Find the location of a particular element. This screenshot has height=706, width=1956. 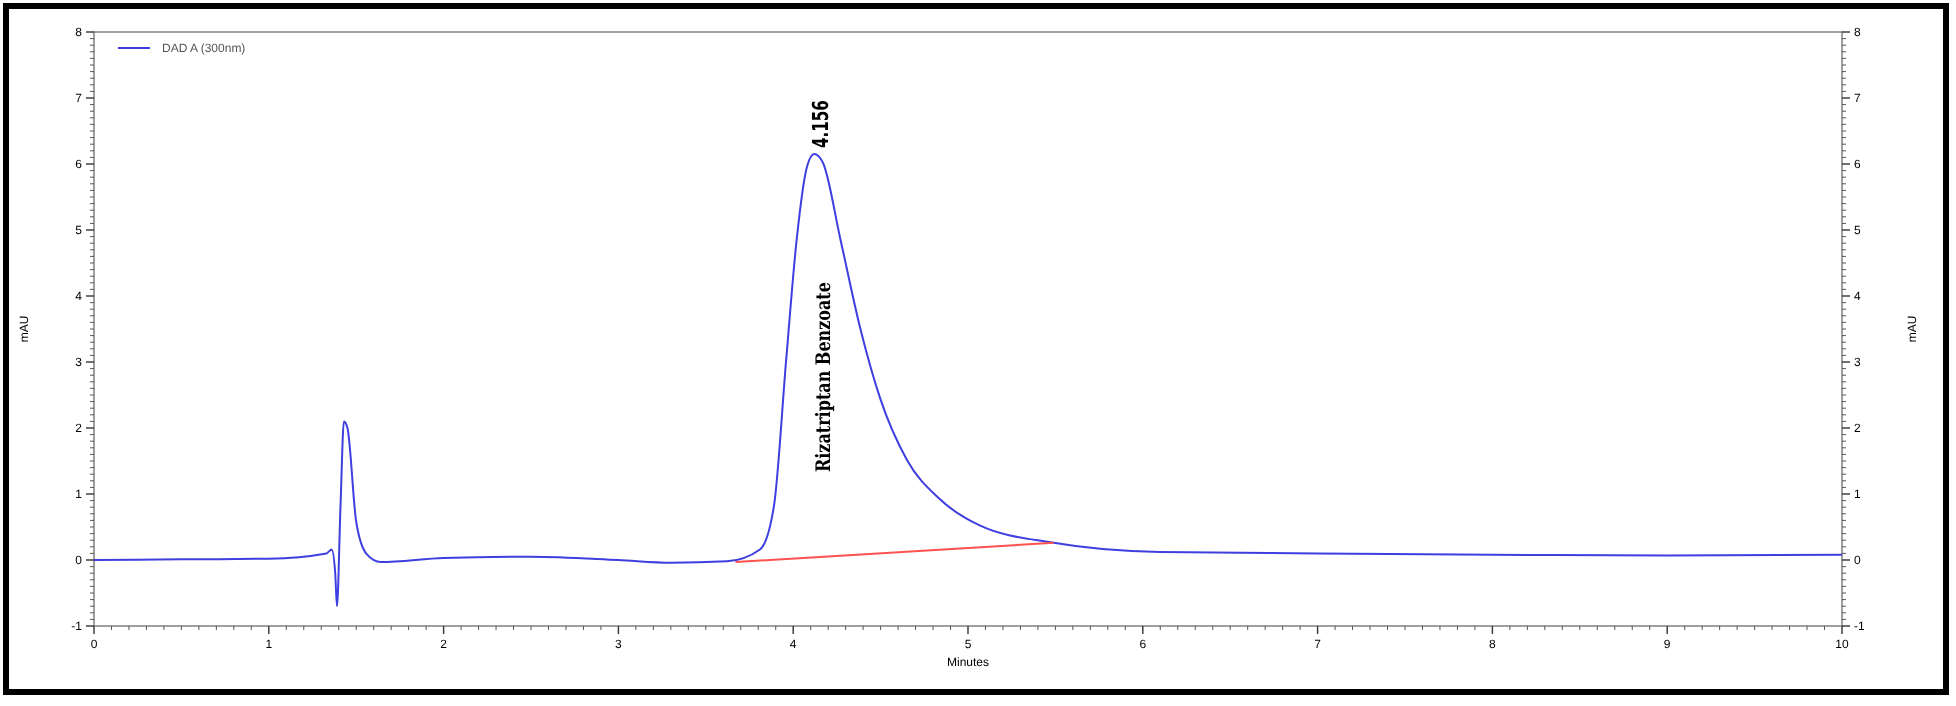

annotation: 4.156 is located at coordinates (821, 117).